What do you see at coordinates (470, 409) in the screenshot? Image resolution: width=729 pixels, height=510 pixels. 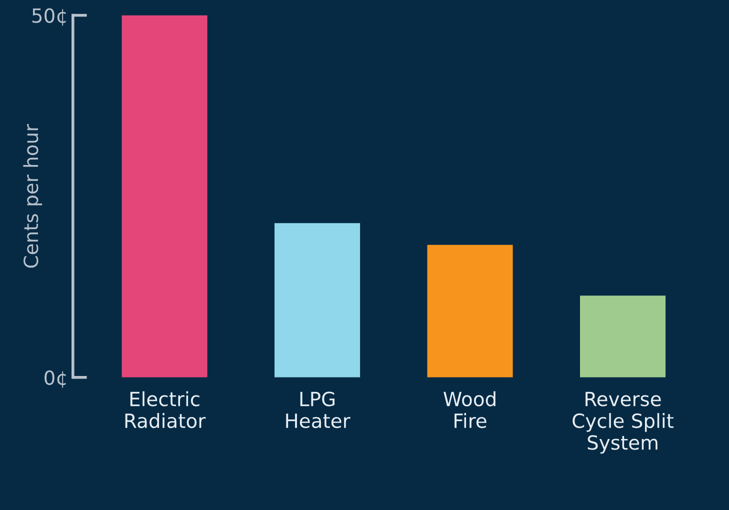 I see `x-tick-label: Wood Fire` at bounding box center [470, 409].